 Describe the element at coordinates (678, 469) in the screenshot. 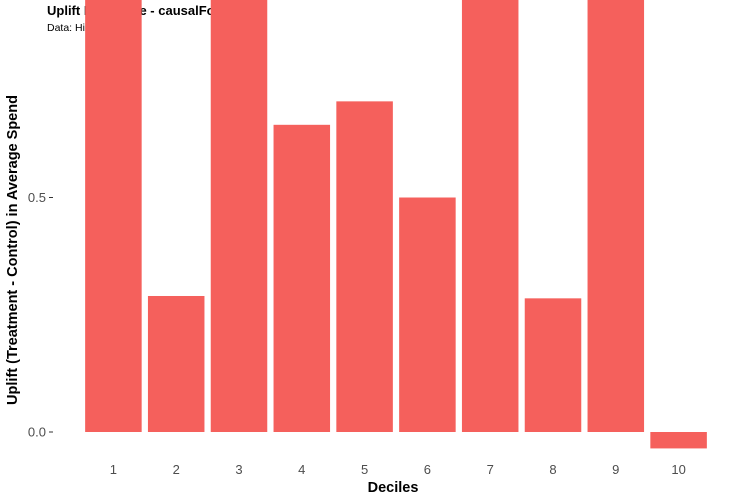

I see `x-tick-label: 10` at that location.